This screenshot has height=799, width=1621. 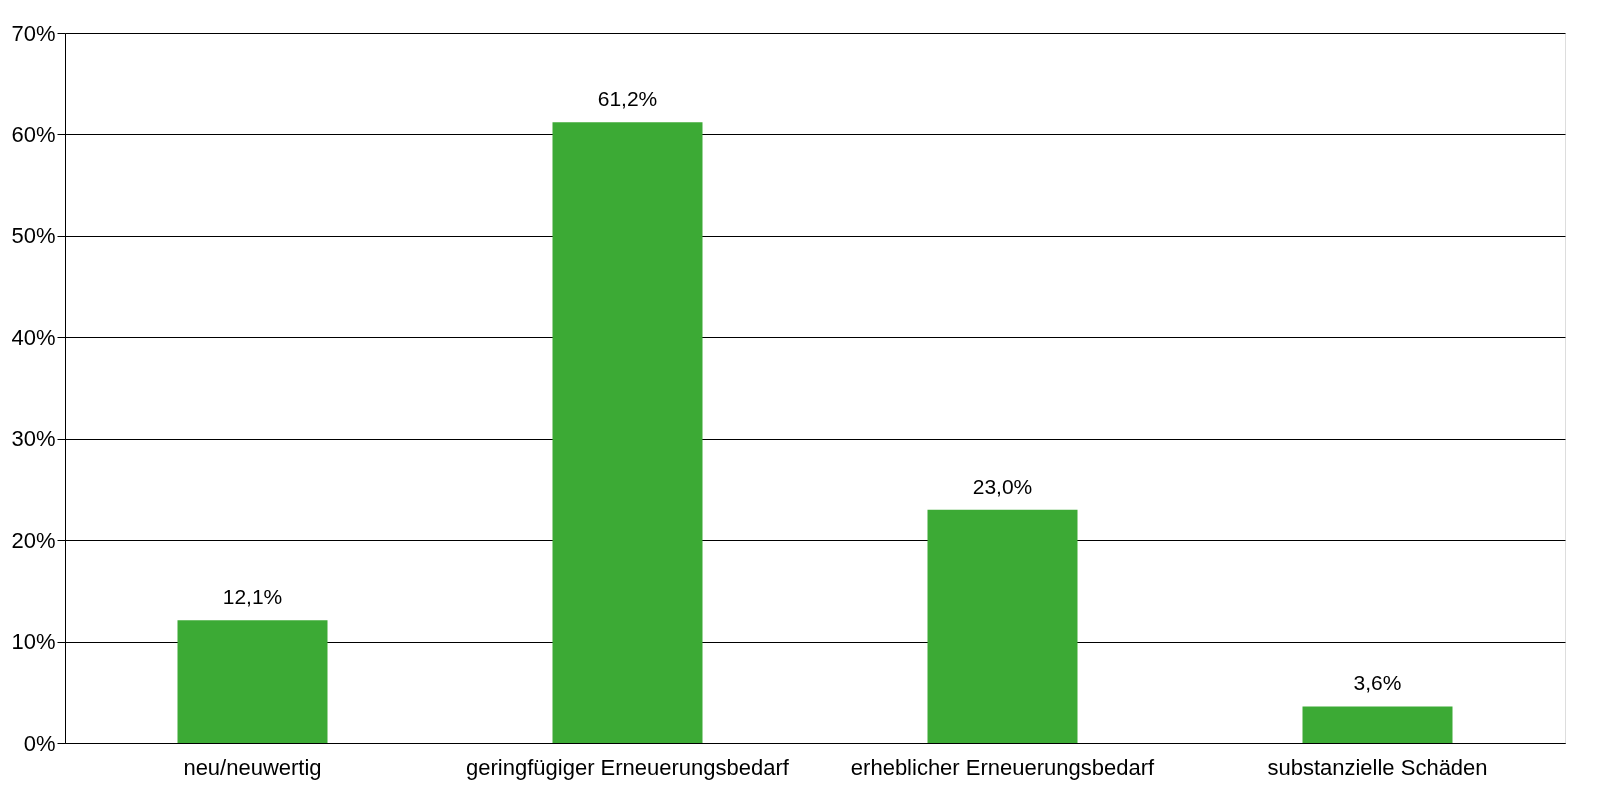 What do you see at coordinates (33, 540) in the screenshot?
I see `y-tick-label: 20%` at bounding box center [33, 540].